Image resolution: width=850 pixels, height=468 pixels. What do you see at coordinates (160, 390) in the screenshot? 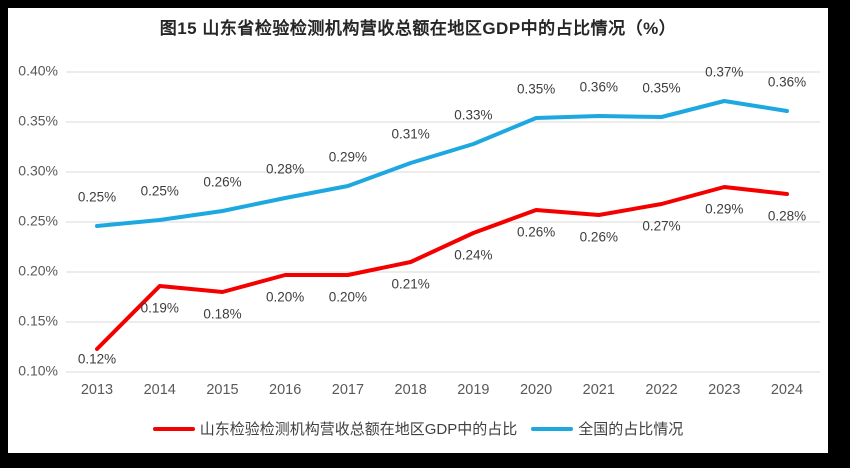
I see `x-axis-tick-label: 2014` at bounding box center [160, 390].